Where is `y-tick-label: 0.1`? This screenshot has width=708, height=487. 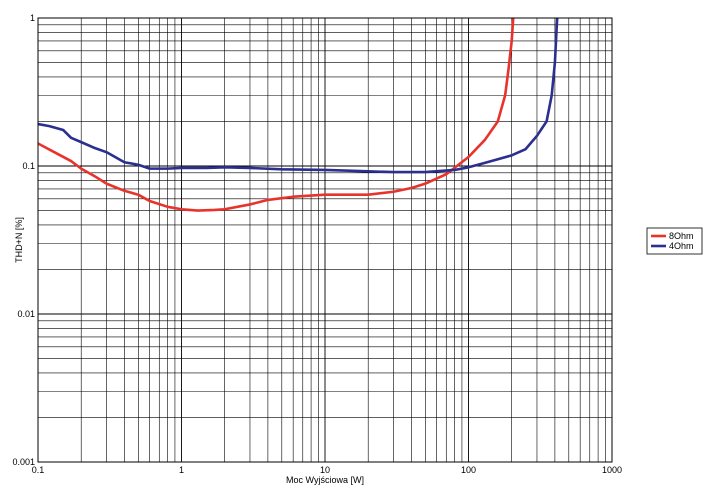
y-tick-label: 0.1 is located at coordinates (28, 166).